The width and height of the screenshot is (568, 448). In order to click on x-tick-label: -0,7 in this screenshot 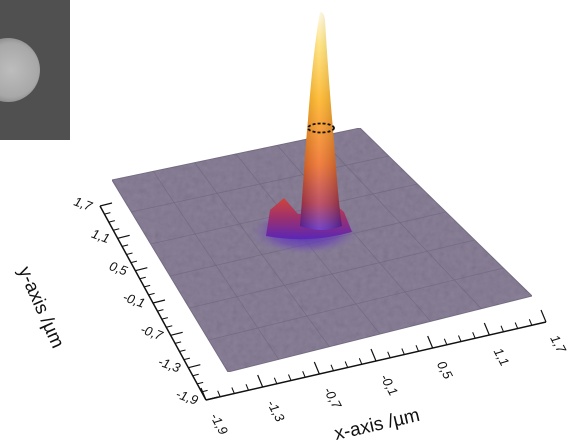, I will do `click(333, 398)`.